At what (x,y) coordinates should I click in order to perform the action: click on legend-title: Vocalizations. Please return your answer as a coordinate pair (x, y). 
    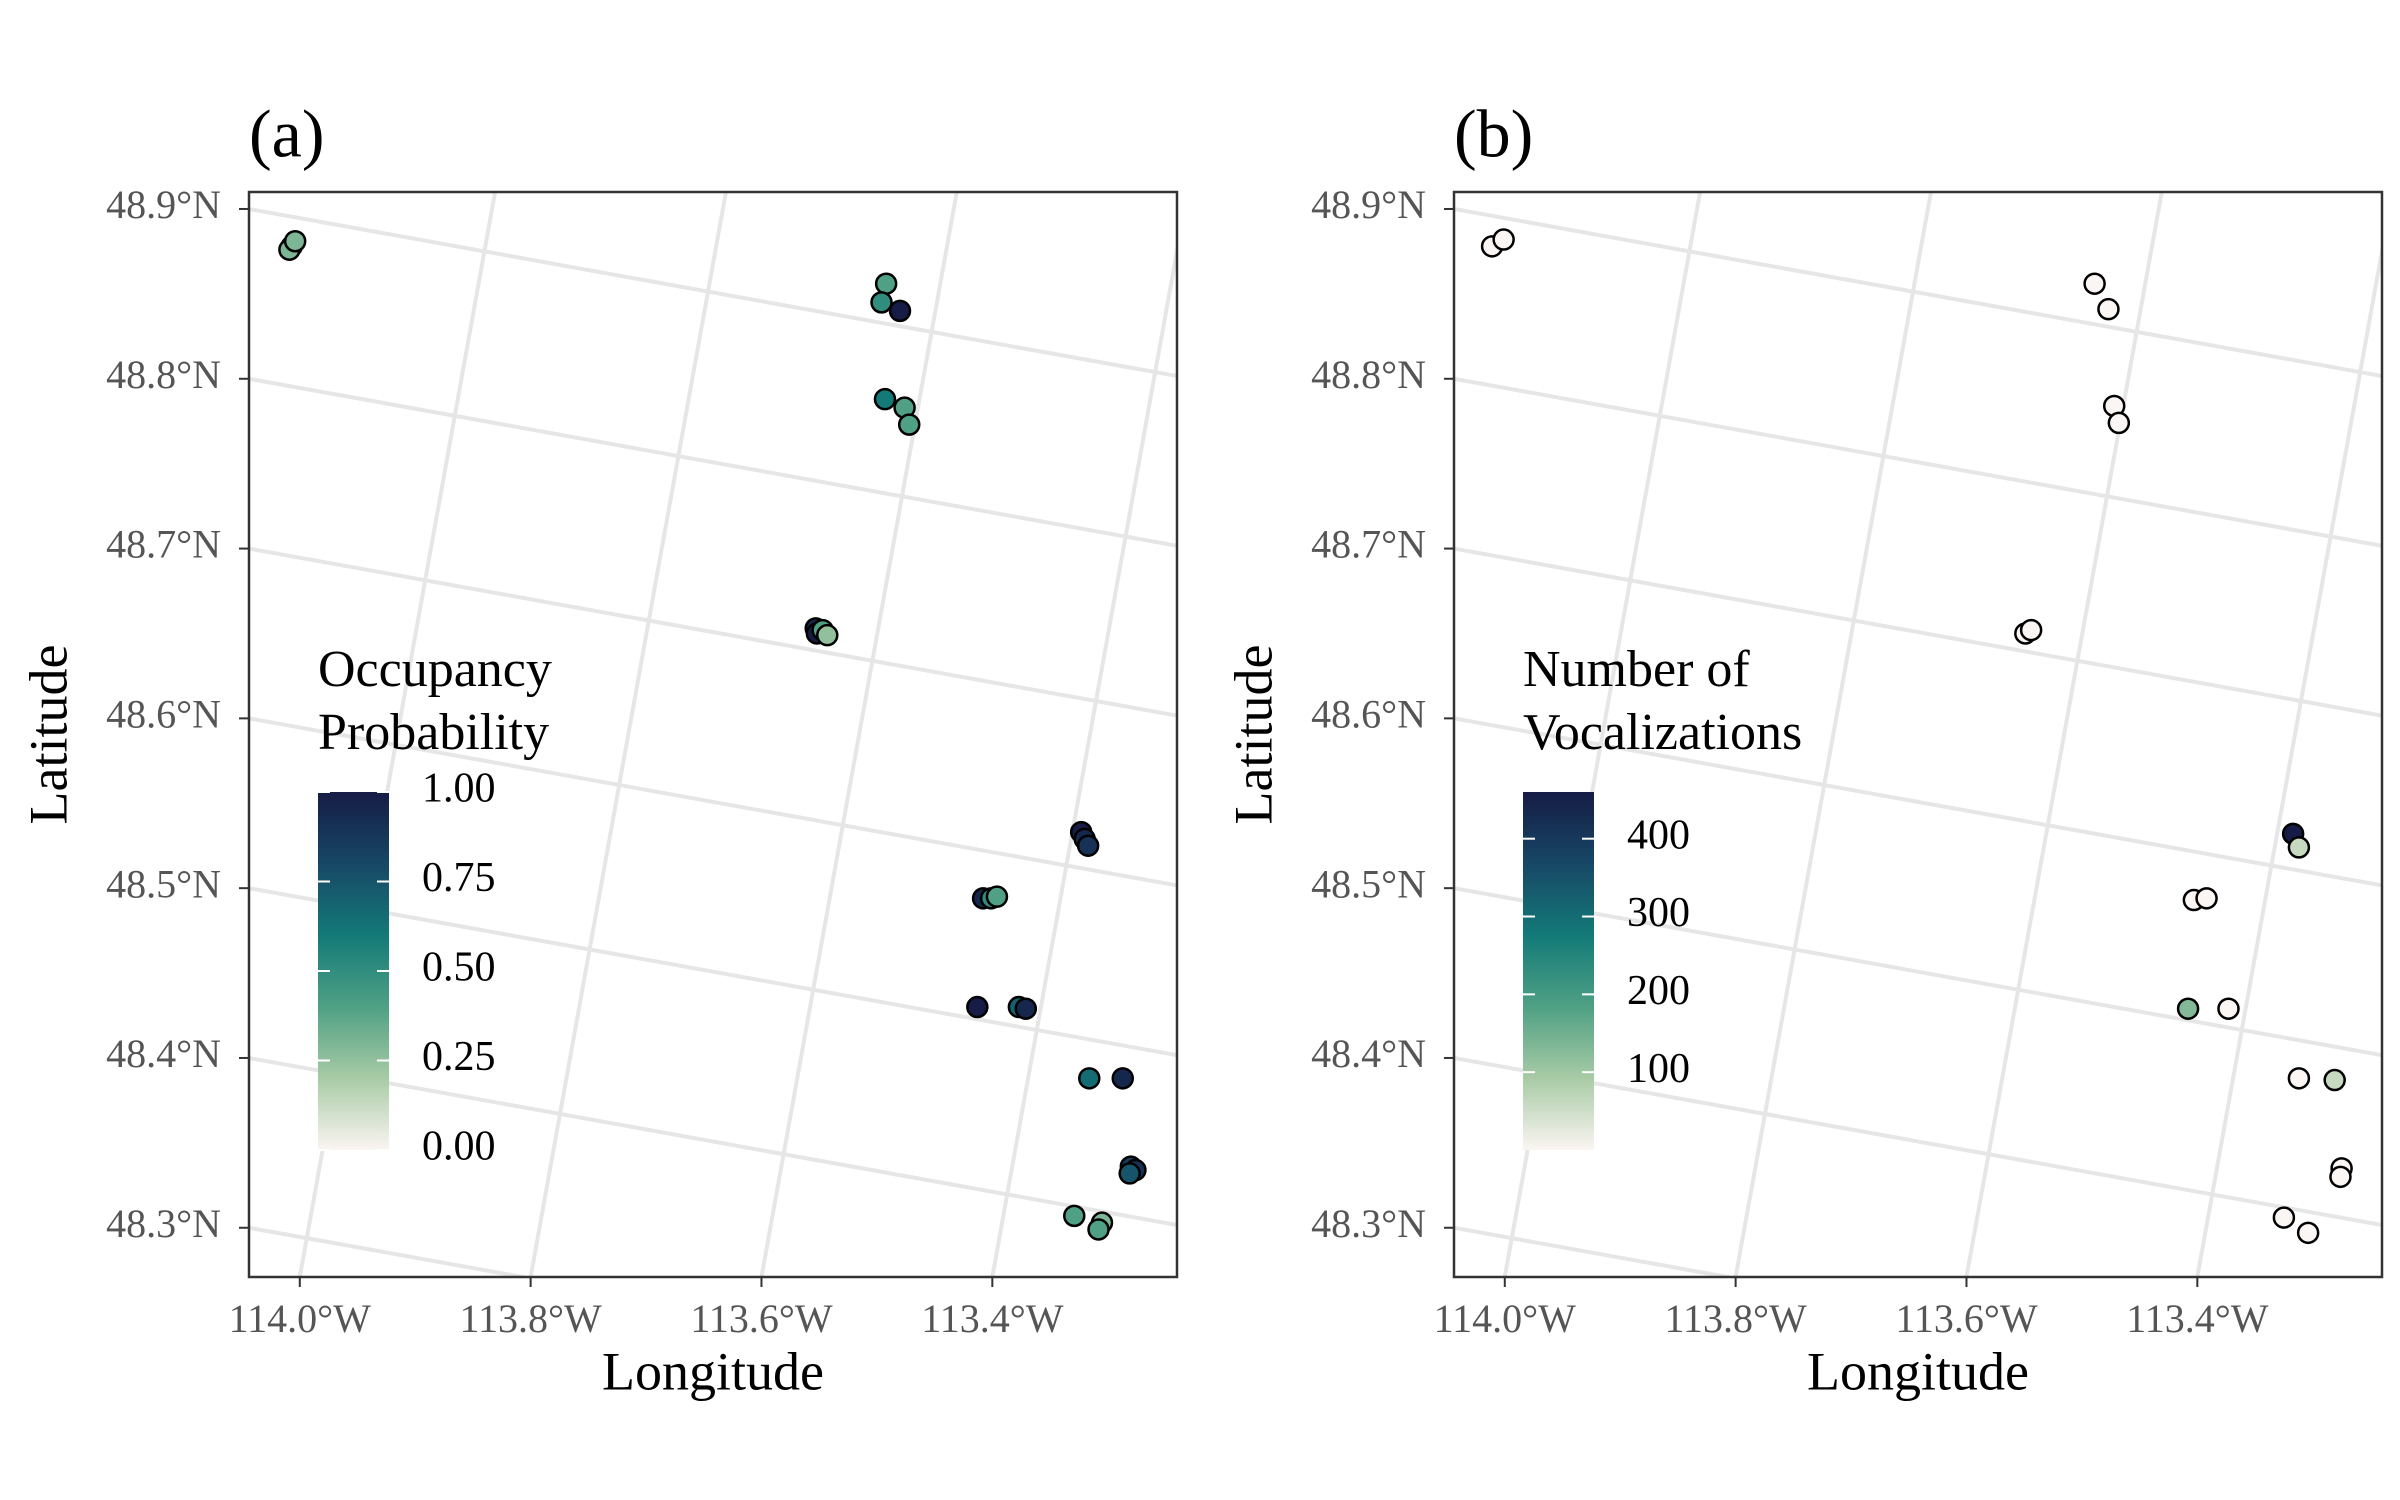
    Looking at the image, I should click on (1662, 732).